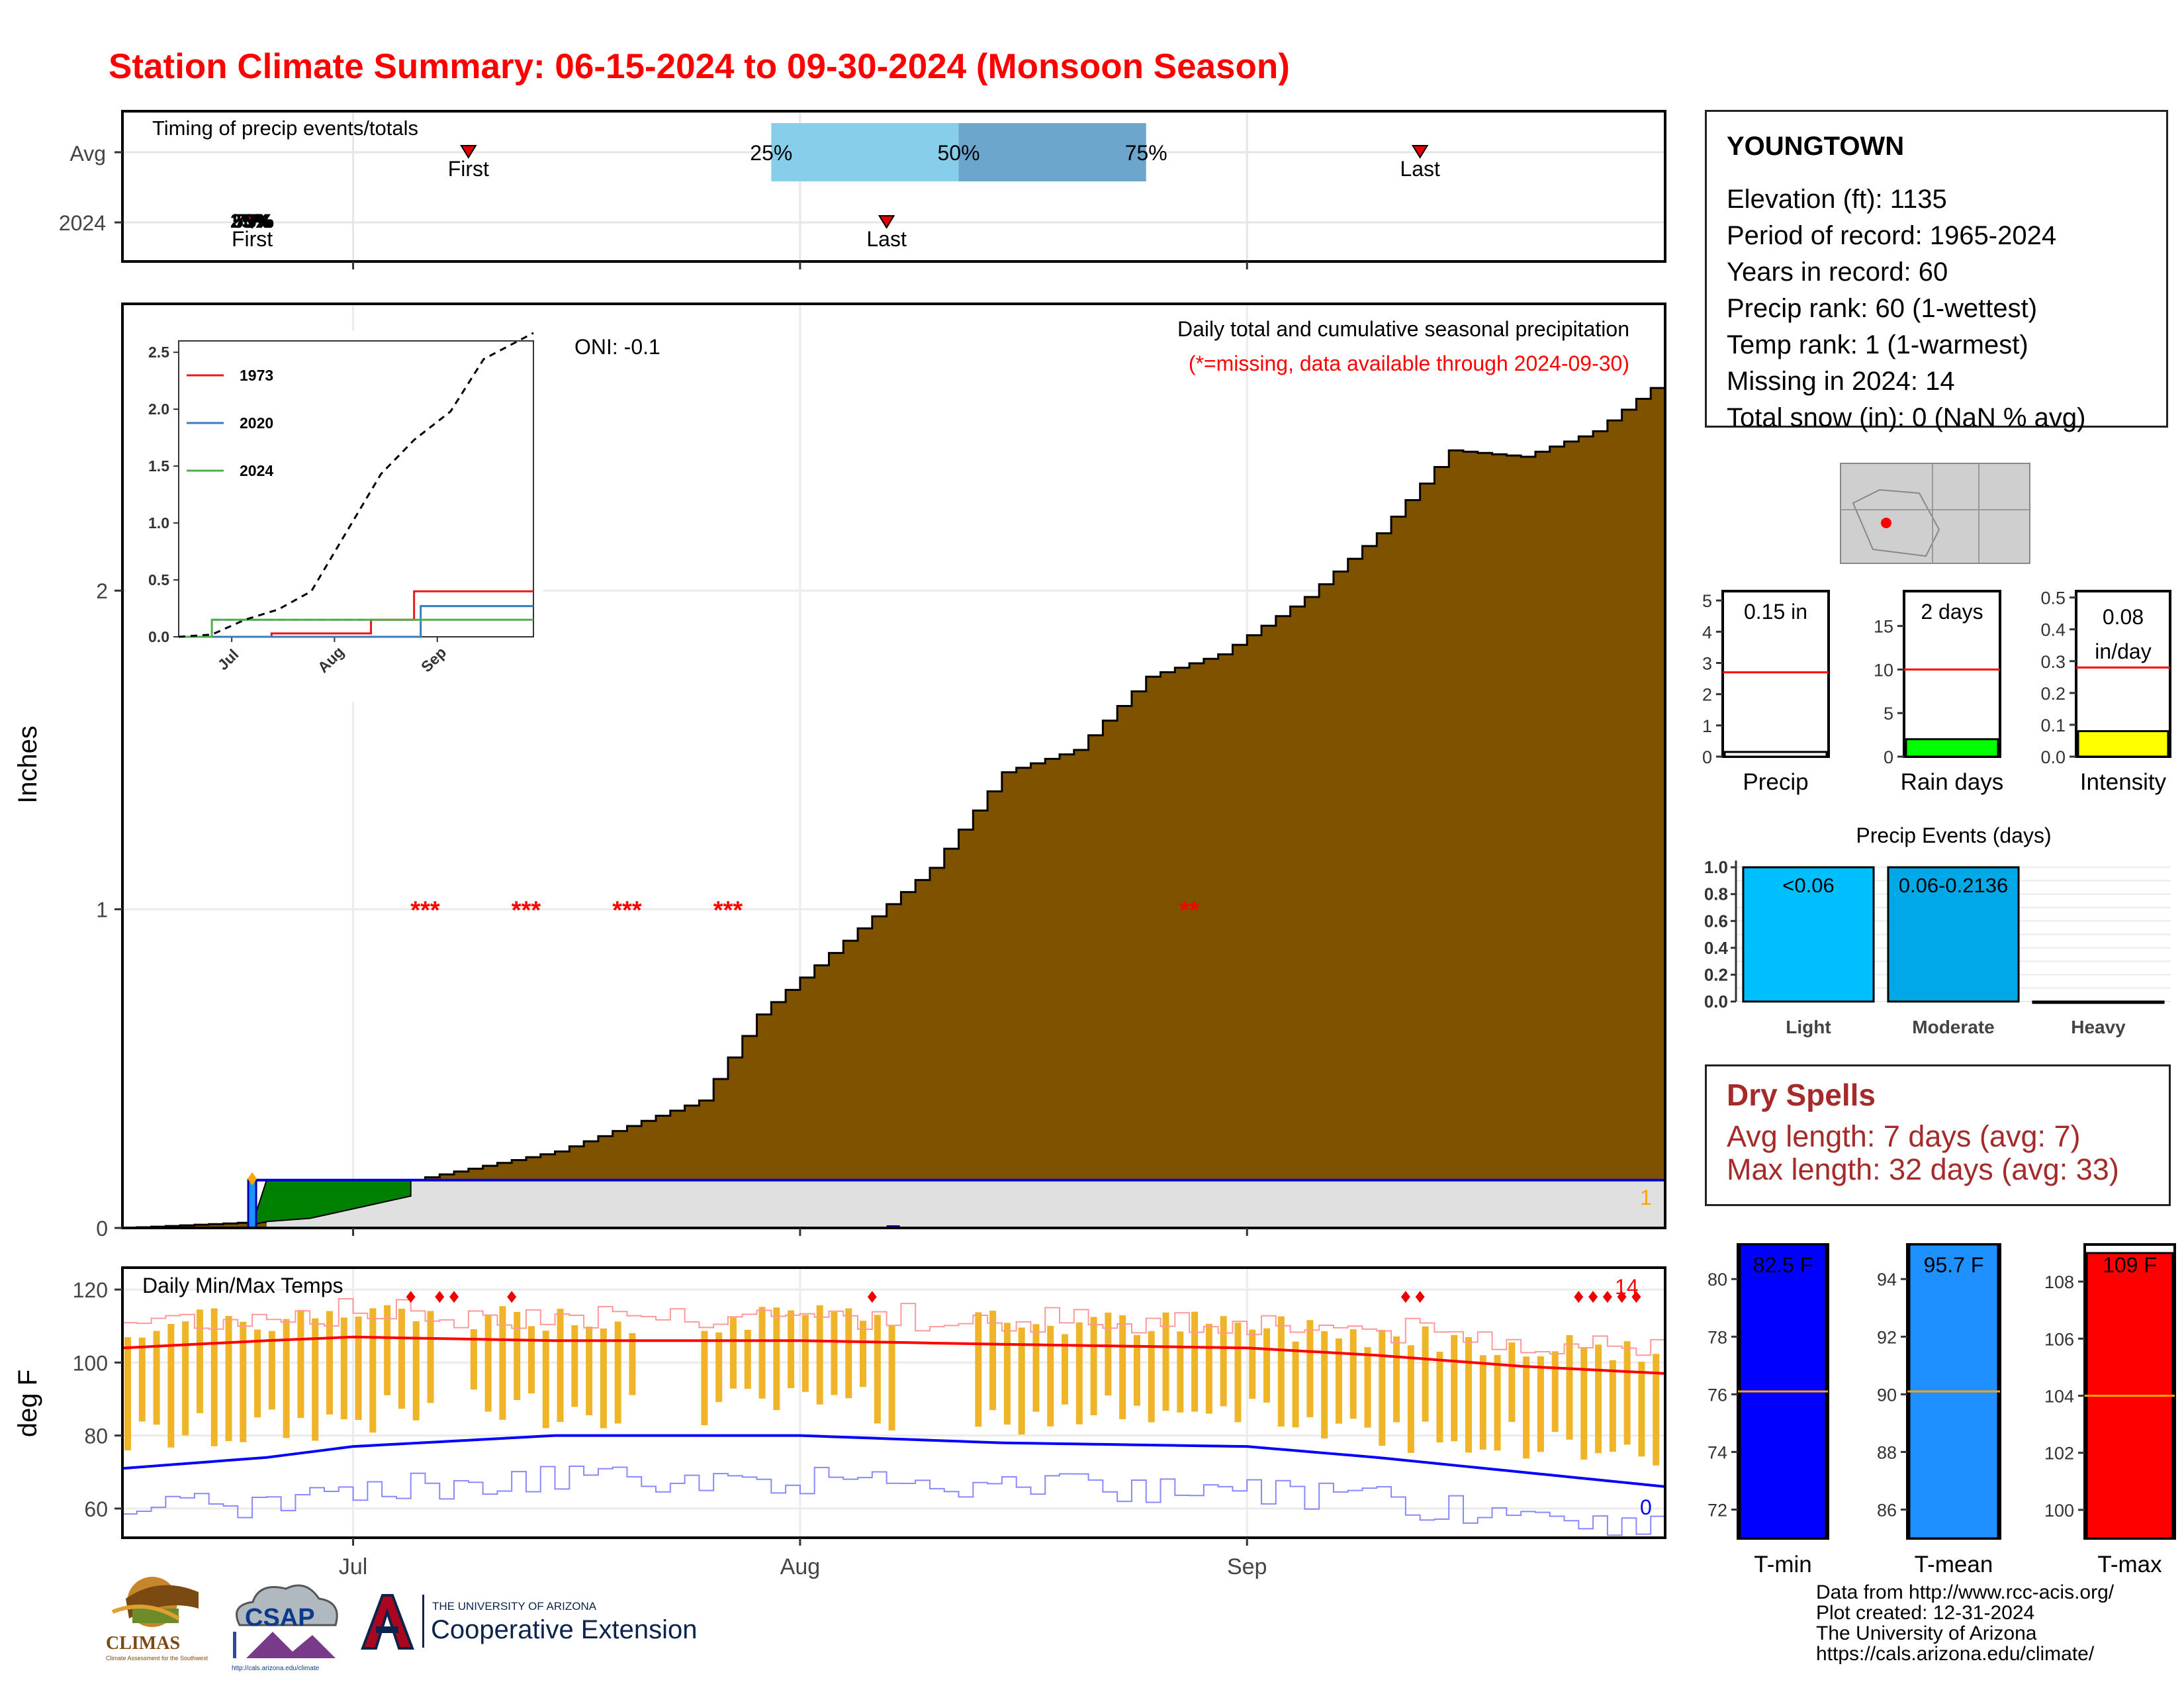  Describe the element at coordinates (1775, 782) in the screenshot. I see `summary-bar-title: Precip` at that location.